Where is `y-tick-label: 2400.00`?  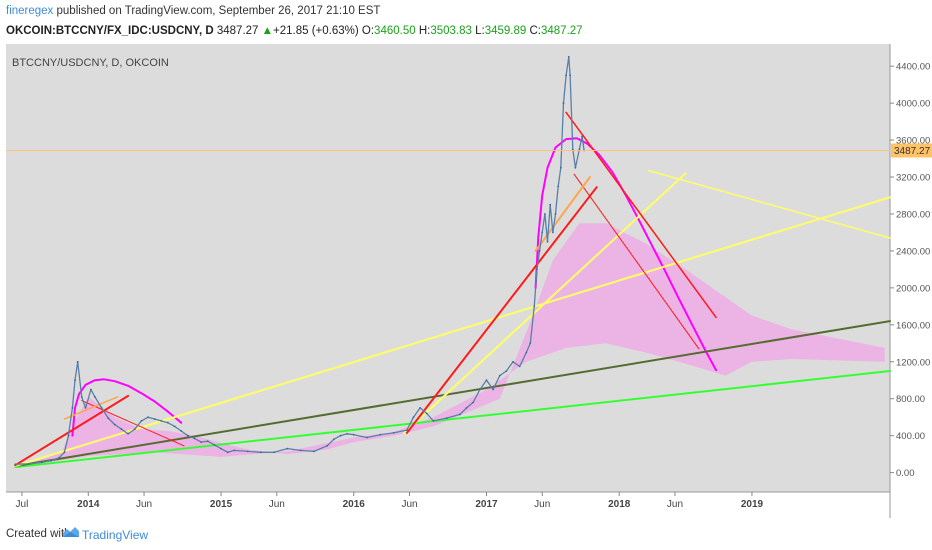
y-tick-label: 2400.00 is located at coordinates (913, 251).